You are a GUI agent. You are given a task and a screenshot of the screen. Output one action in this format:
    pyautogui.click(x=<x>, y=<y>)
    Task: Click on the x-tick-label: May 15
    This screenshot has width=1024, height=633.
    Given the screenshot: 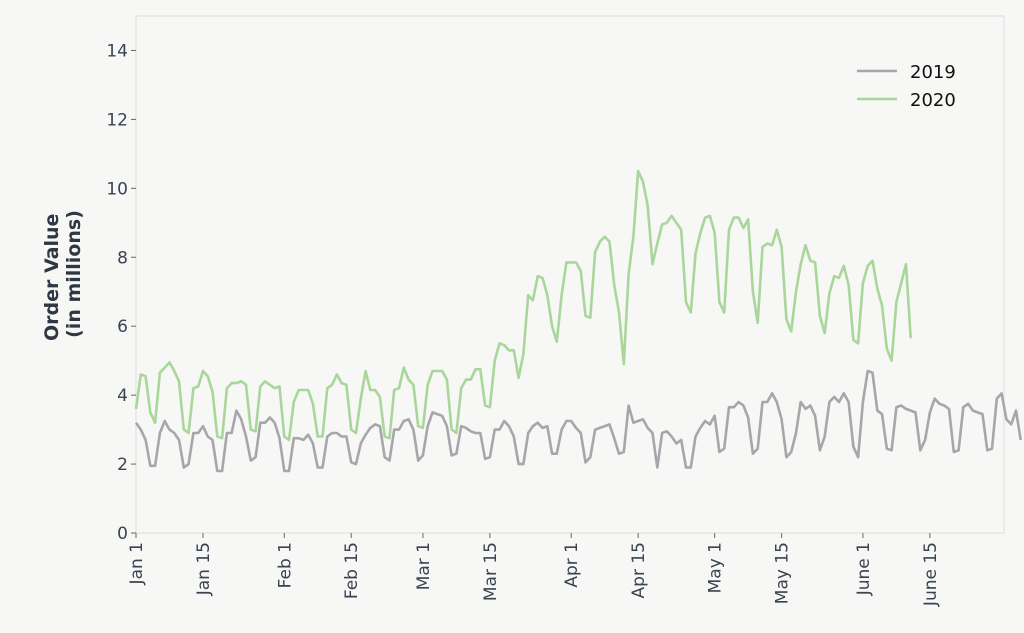 What is the action you would take?
    pyautogui.click(x=783, y=573)
    